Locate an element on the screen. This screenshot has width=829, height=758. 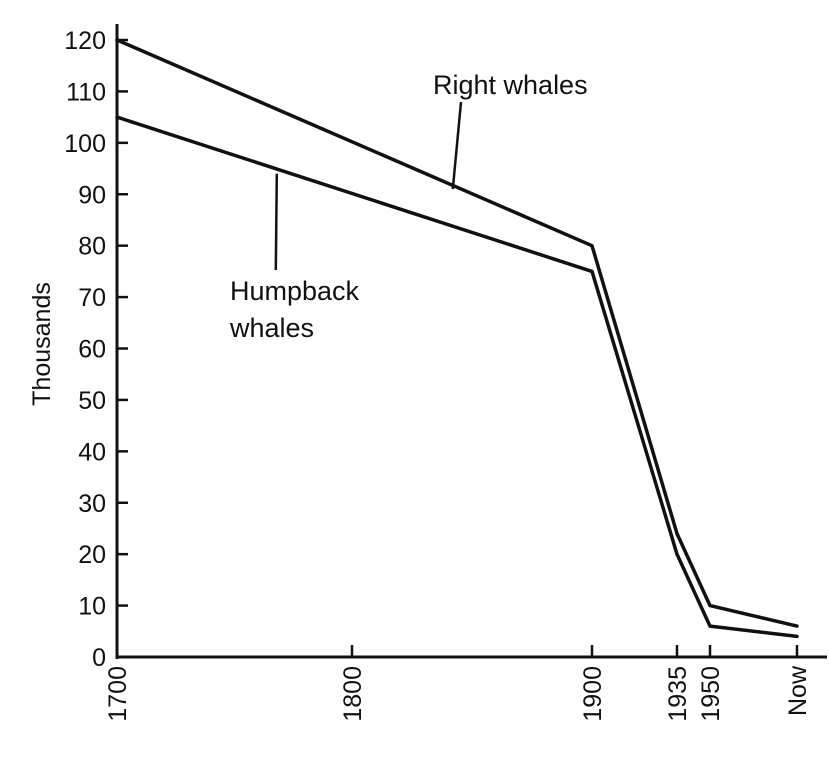
y-axis-ticks: 0 10 20 30 40 50 60 70 80 90 100 110 120 is located at coordinates (96, 349).